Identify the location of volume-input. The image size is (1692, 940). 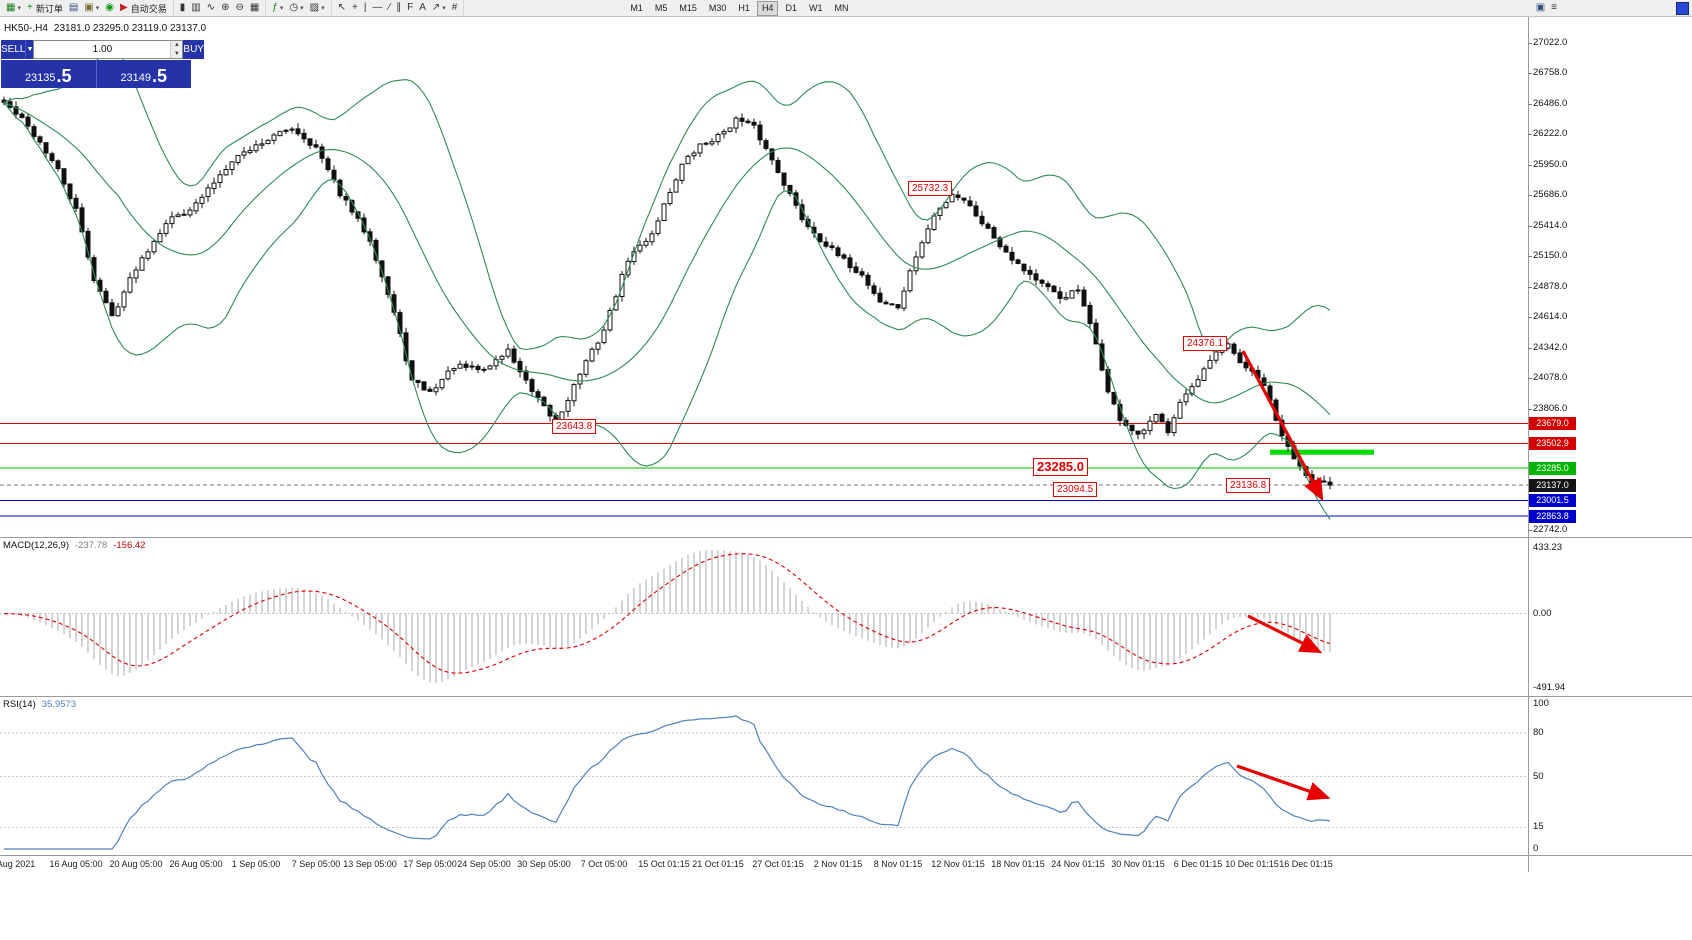
(102, 49).